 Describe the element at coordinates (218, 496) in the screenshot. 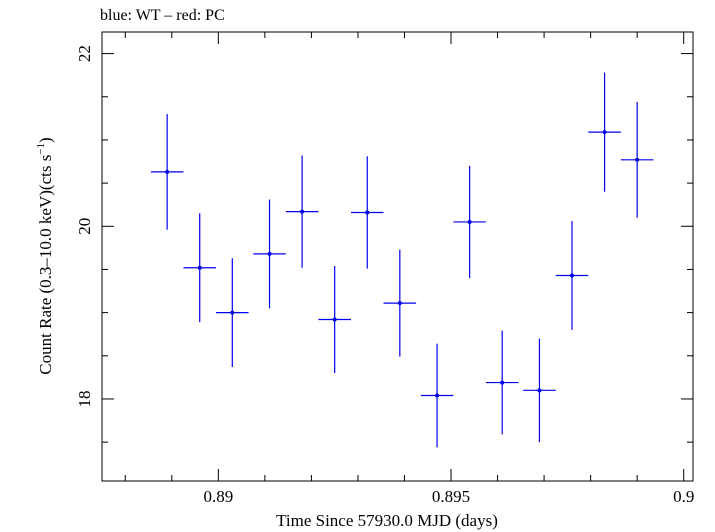

I see `x-tick-label: 0.89` at that location.